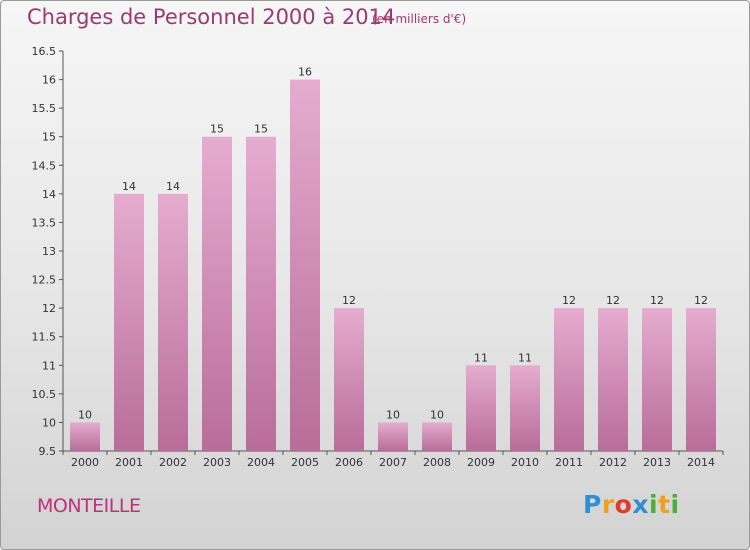 The width and height of the screenshot is (750, 550). Describe the element at coordinates (49, 308) in the screenshot. I see `y-tick-label: 12` at that location.